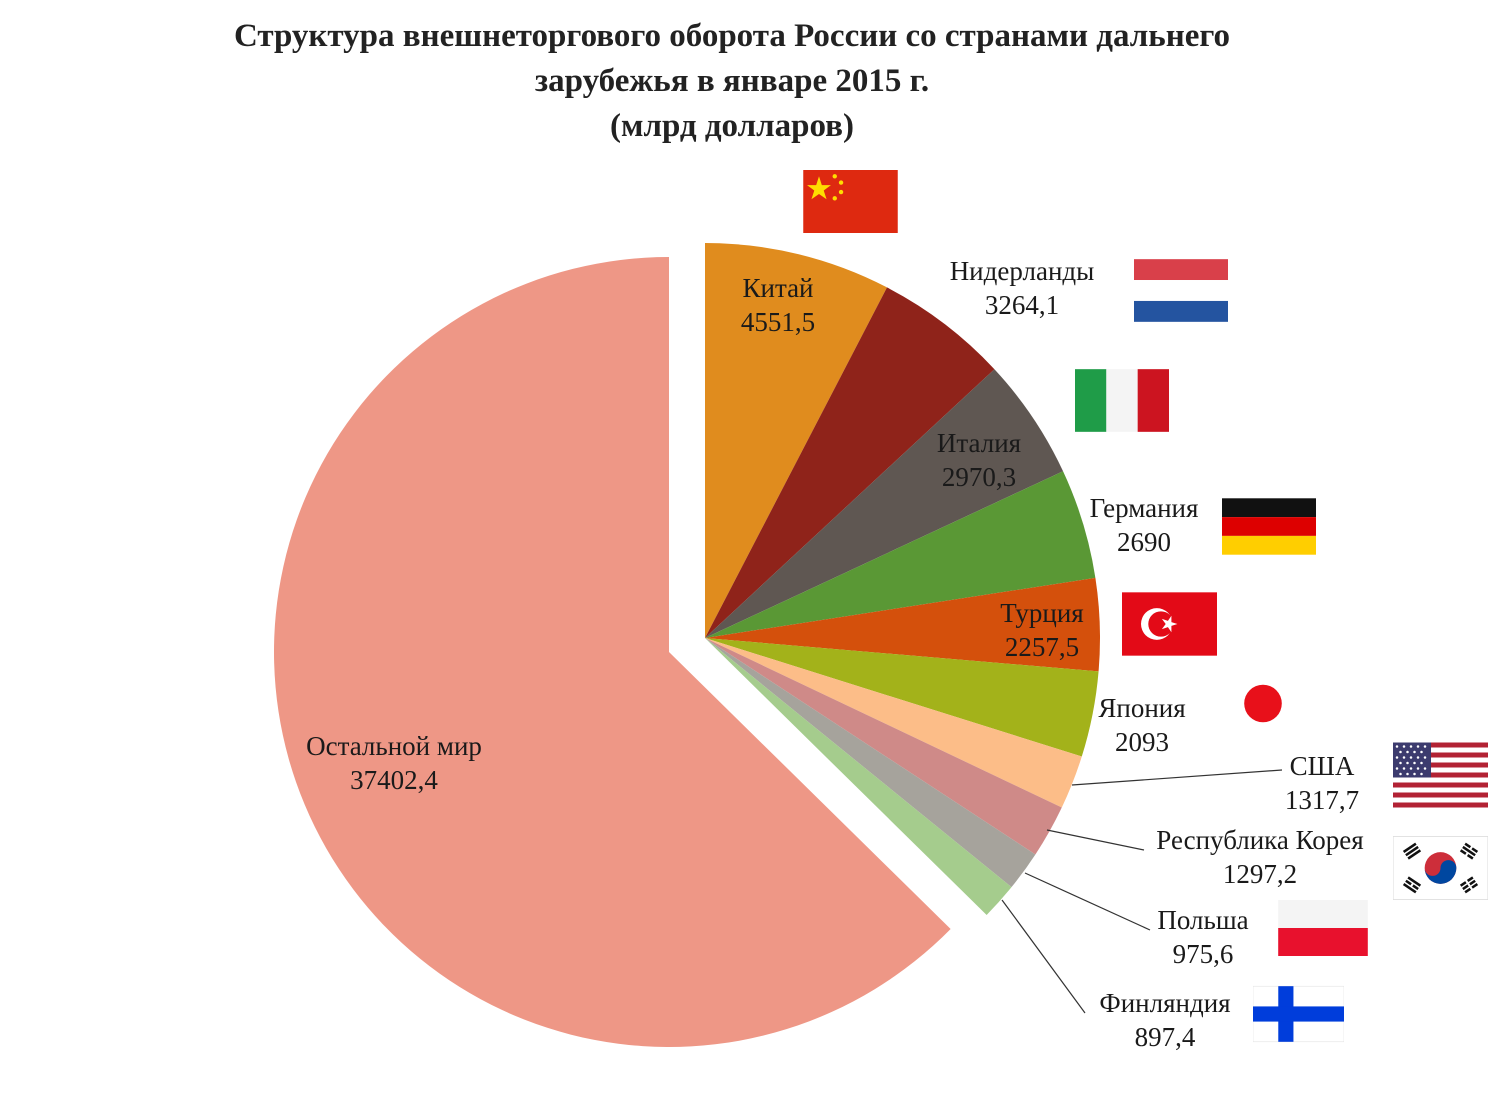 The width and height of the screenshot is (1488, 1118). What do you see at coordinates (1041, 613) in the screenshot?
I see `slice-name-label-4: Турция` at bounding box center [1041, 613].